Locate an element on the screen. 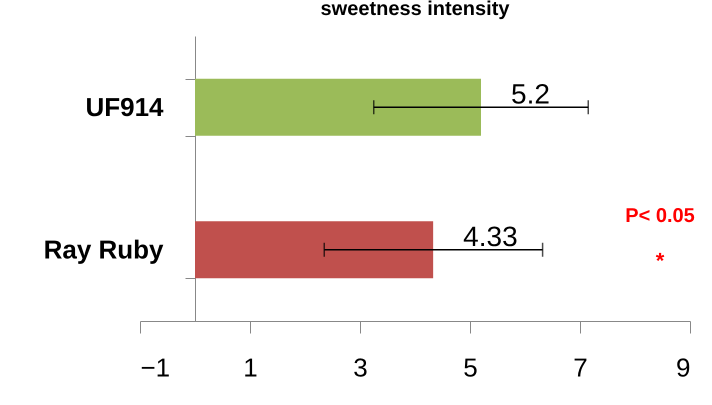  data-label: 5.2 is located at coordinates (530, 94).